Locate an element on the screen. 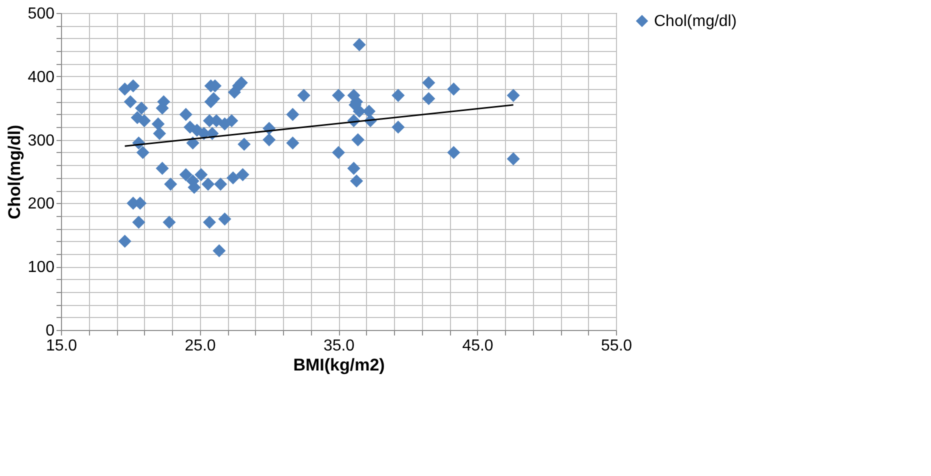  x-axis-title: BMI(kg/m2) is located at coordinates (339, 365).